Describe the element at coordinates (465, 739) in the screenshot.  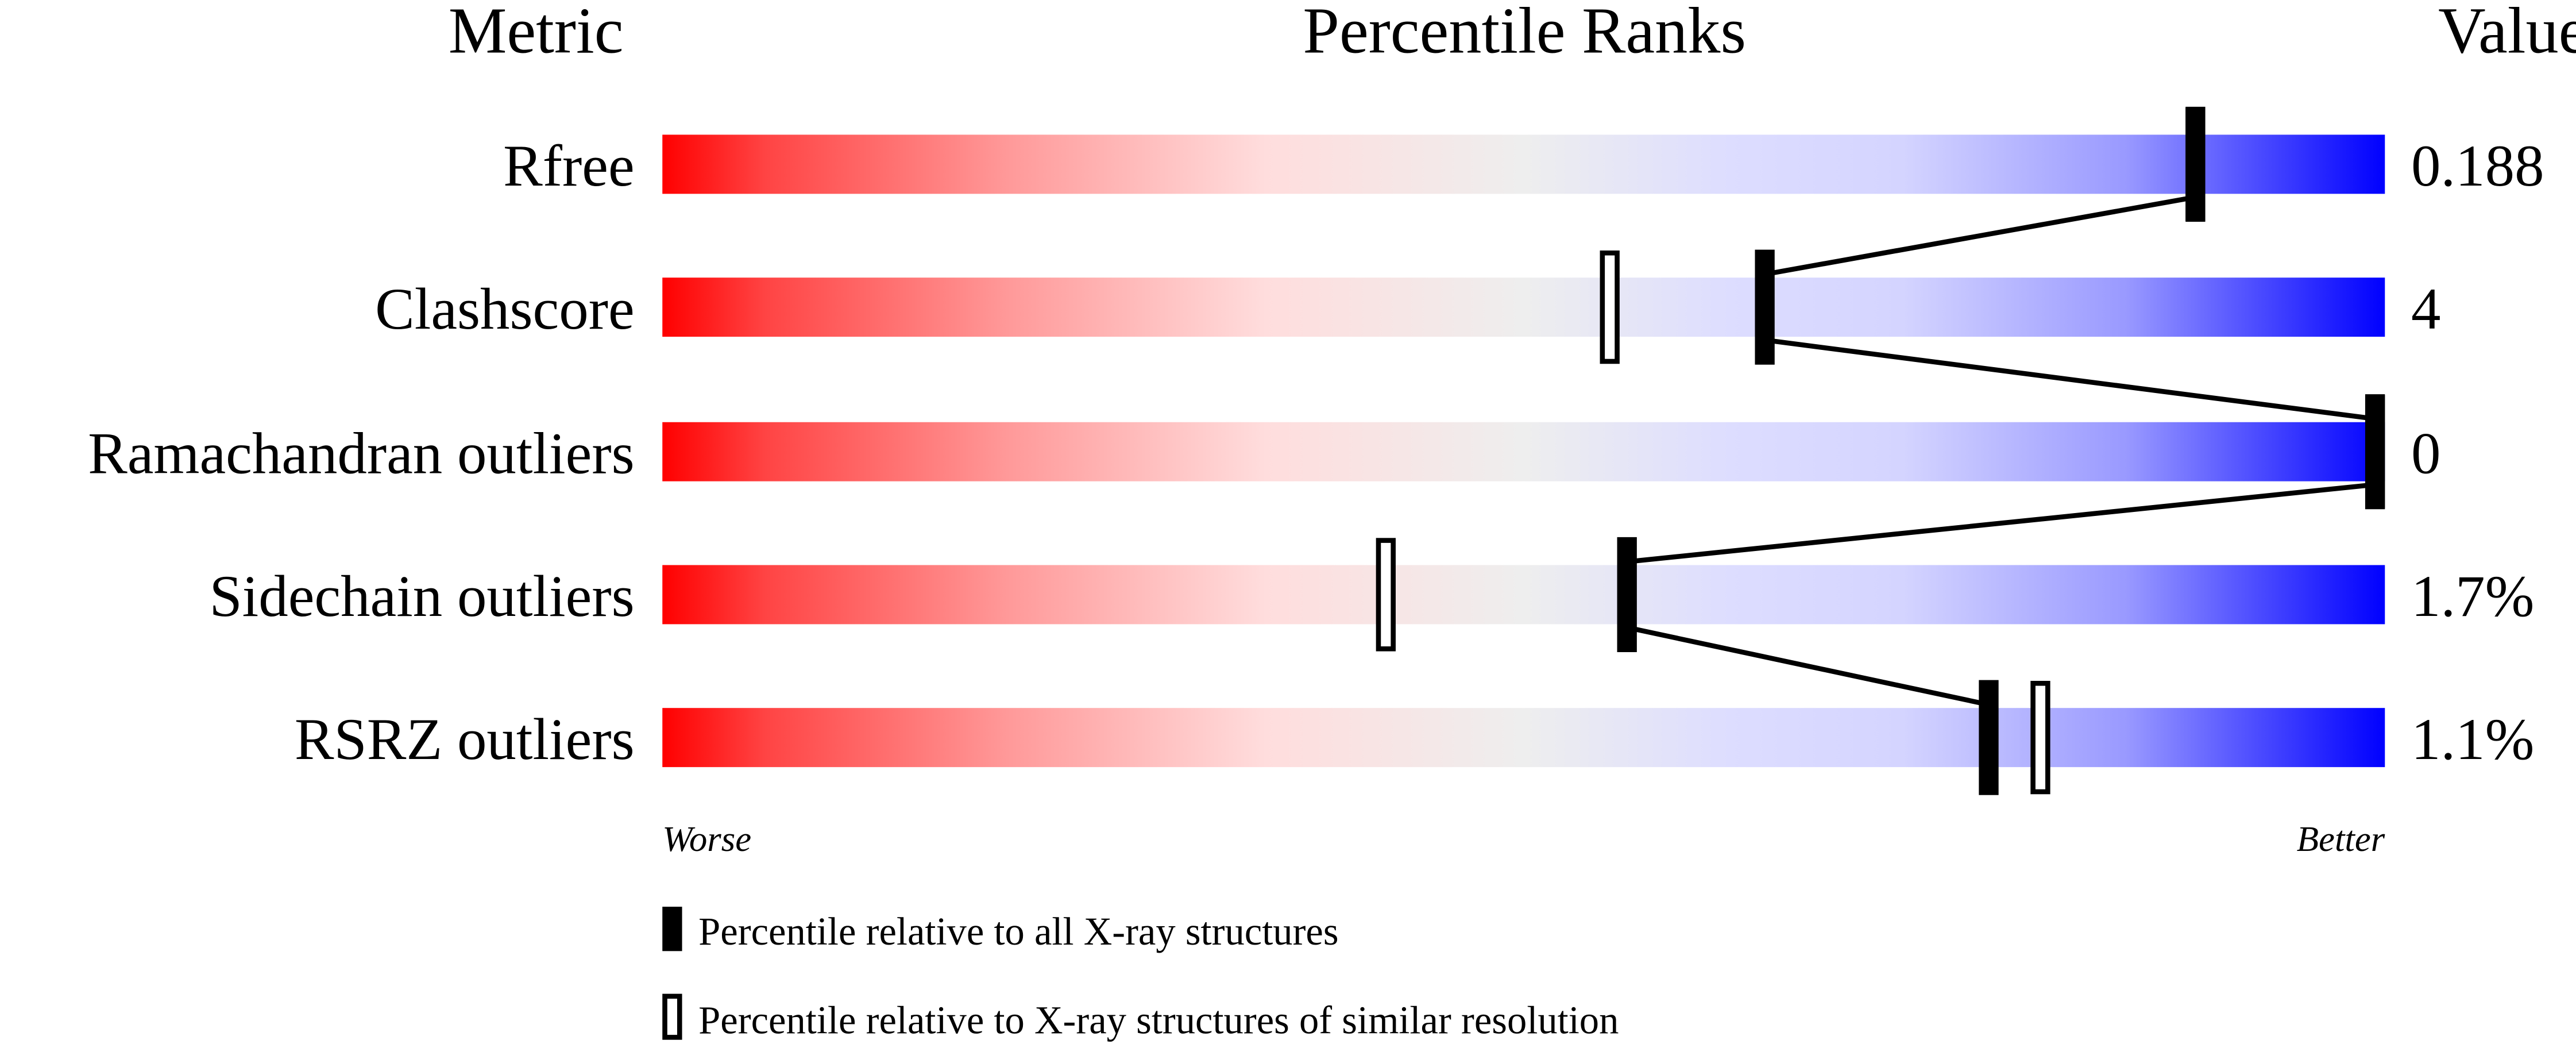
I see `metric-label: RSRZ outliers` at that location.